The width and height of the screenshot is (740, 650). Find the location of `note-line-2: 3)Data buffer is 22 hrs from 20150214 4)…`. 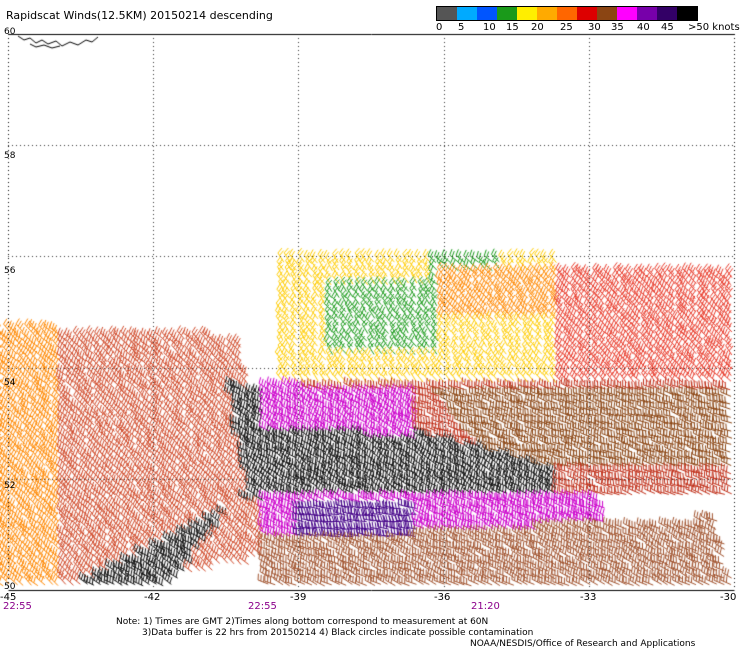

note-line-2: 3)Data buffer is 22 hrs from 20150214 4)… is located at coordinates (338, 633).